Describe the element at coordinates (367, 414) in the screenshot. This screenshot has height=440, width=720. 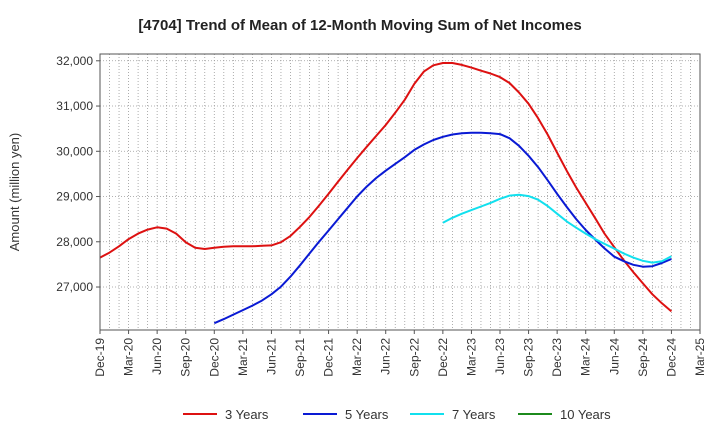
I see `legend-label: 5 Years` at that location.